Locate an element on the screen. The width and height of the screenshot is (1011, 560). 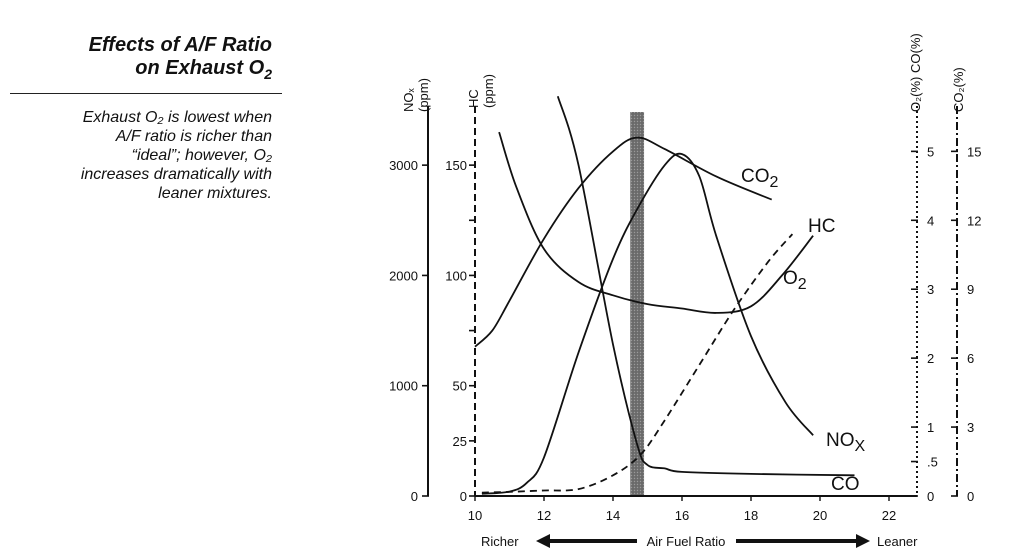
o2_co-tick-label: 2 is located at coordinates (930, 358).